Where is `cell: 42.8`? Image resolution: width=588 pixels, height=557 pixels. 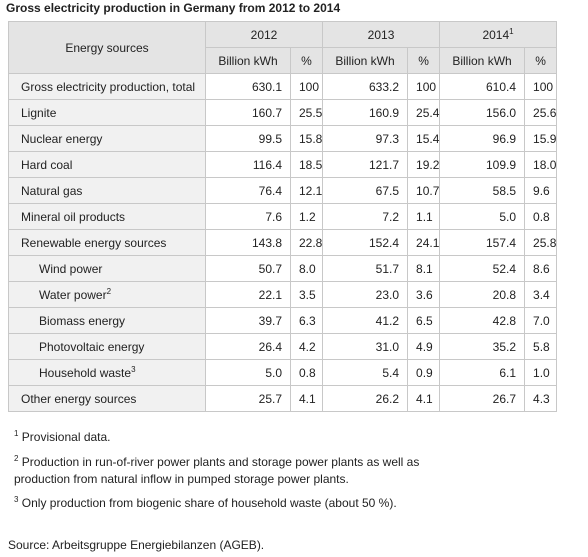
cell: 42.8 is located at coordinates (482, 320).